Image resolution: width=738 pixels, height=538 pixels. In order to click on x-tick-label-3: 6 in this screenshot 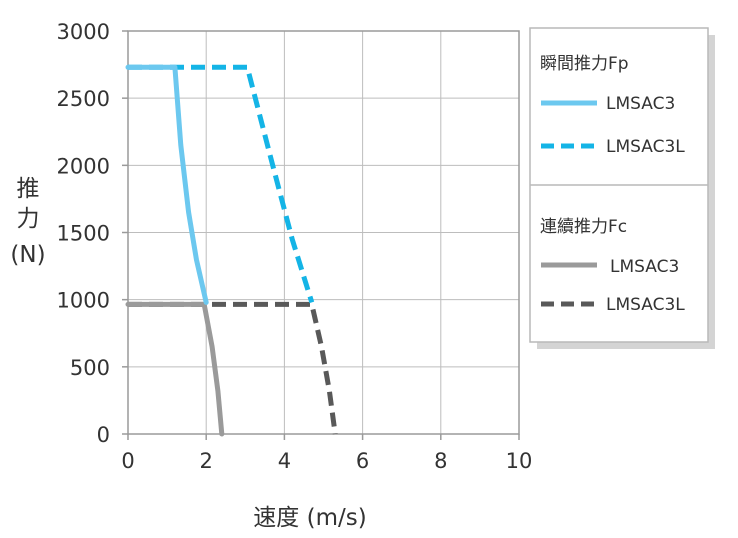, I will do `click(362, 461)`.